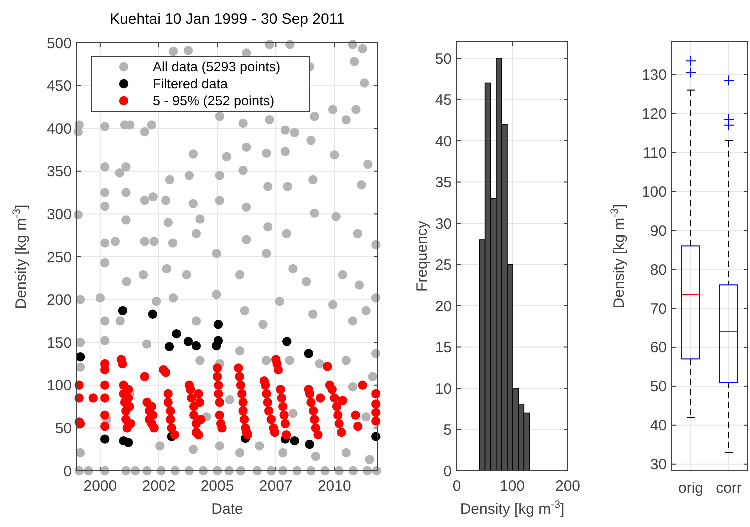 Image resolution: width=750 pixels, height=527 pixels. I want to click on x-axis-title: Density [kg m$^{-3}$], so click(512, 508).